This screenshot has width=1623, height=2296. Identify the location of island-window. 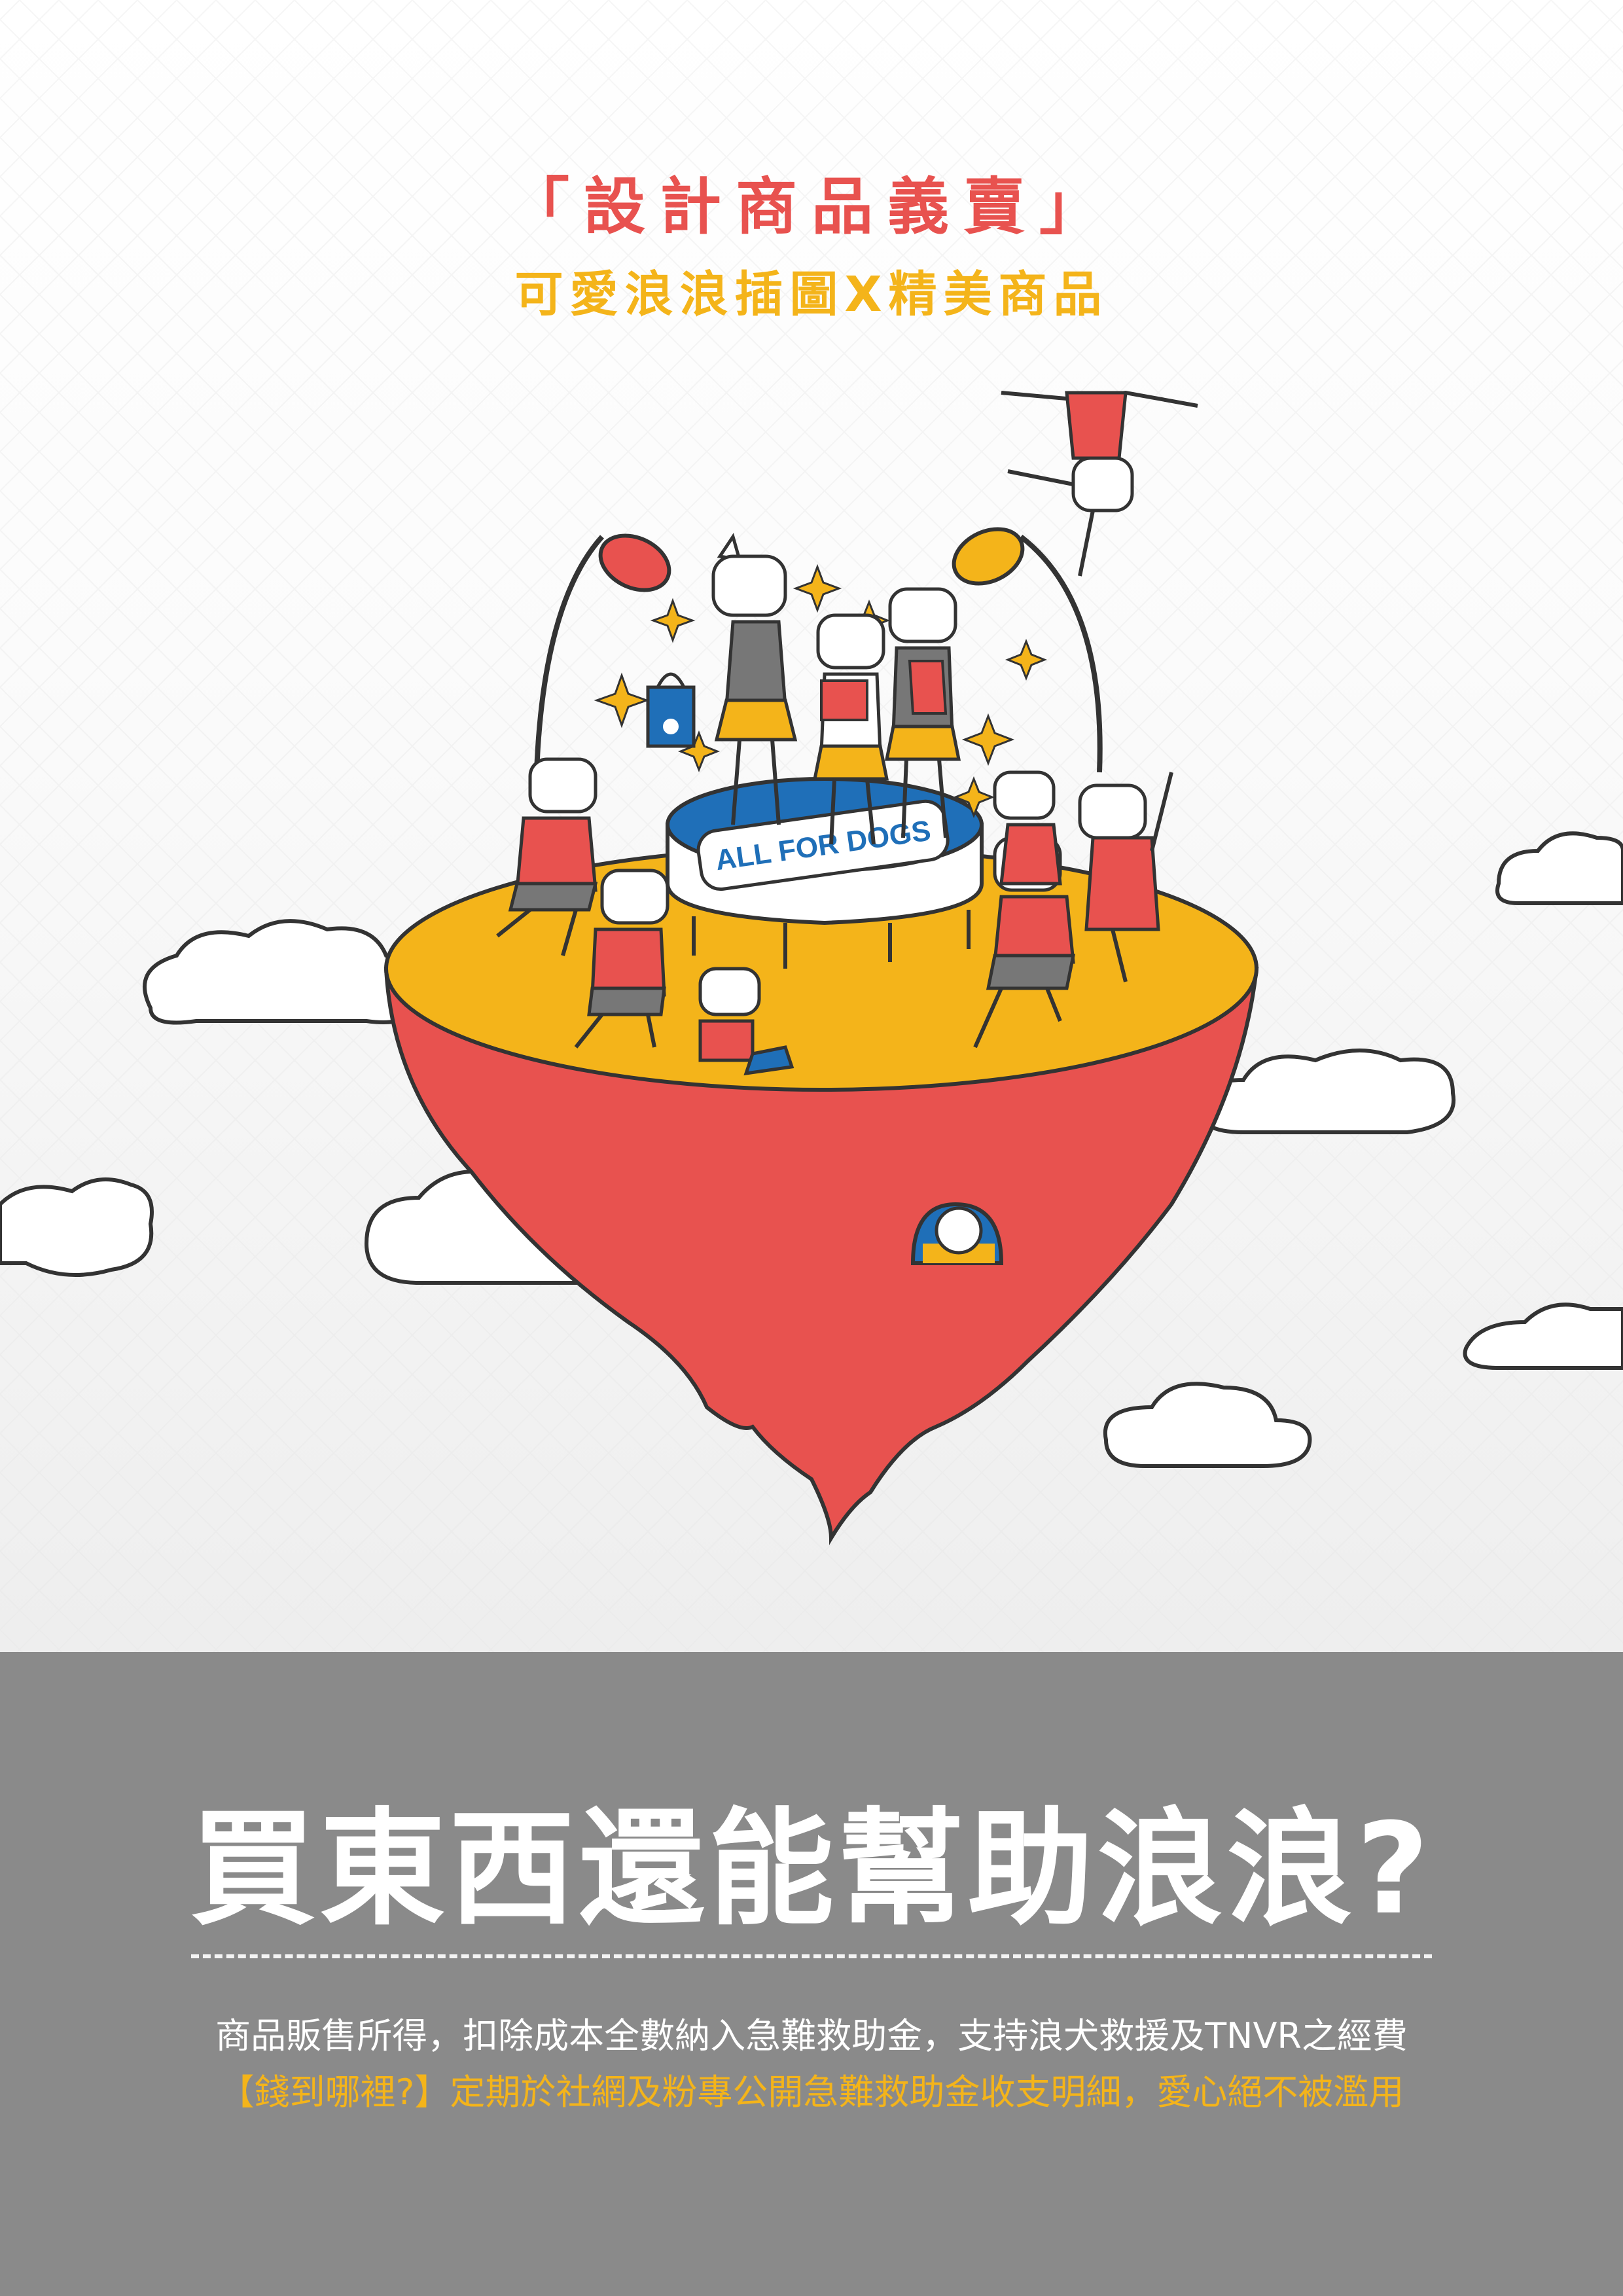
(957, 1233).